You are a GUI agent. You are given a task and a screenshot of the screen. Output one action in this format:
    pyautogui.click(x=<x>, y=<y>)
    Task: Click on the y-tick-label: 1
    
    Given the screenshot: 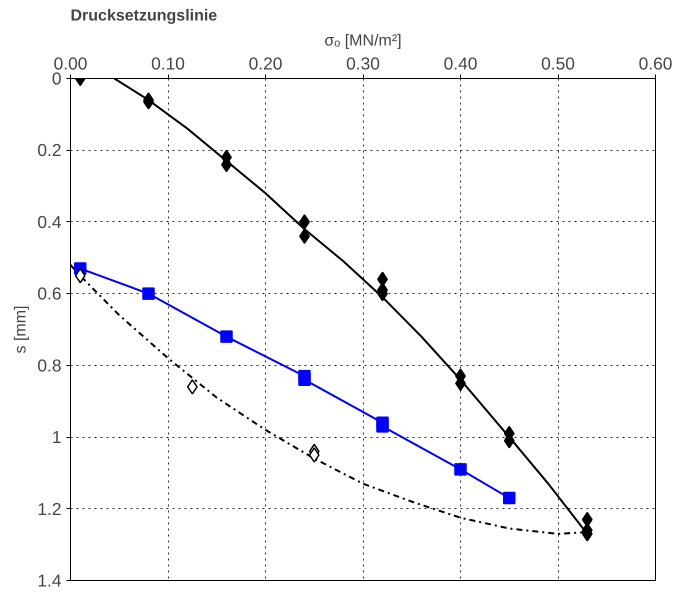 What is the action you would take?
    pyautogui.click(x=57, y=437)
    